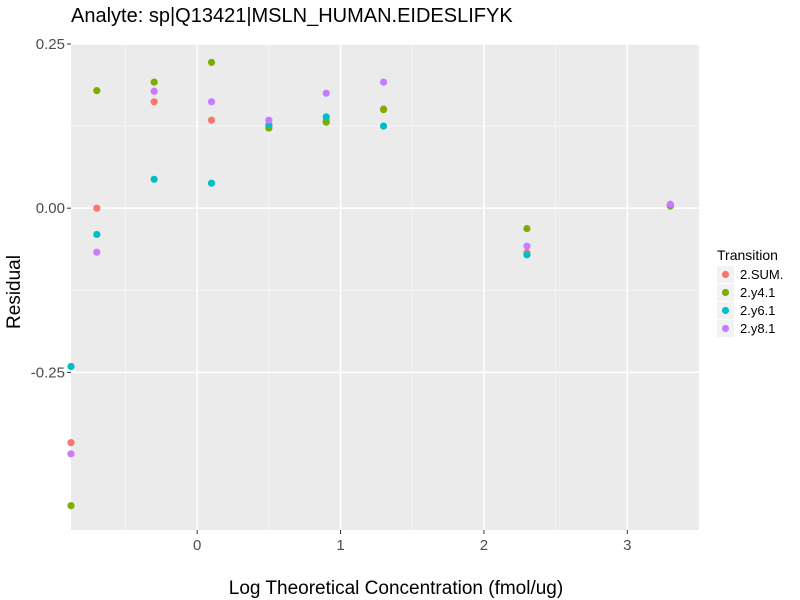 The image size is (800, 600). I want to click on legend-label: 2.y8.1, so click(757, 328).